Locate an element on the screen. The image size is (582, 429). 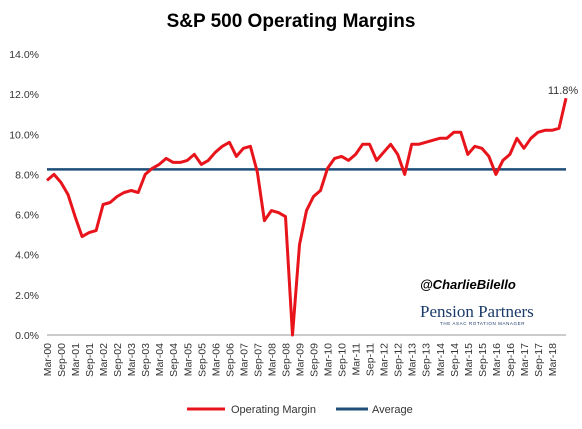
x-tick-label: Mar-05 is located at coordinates (188, 359).